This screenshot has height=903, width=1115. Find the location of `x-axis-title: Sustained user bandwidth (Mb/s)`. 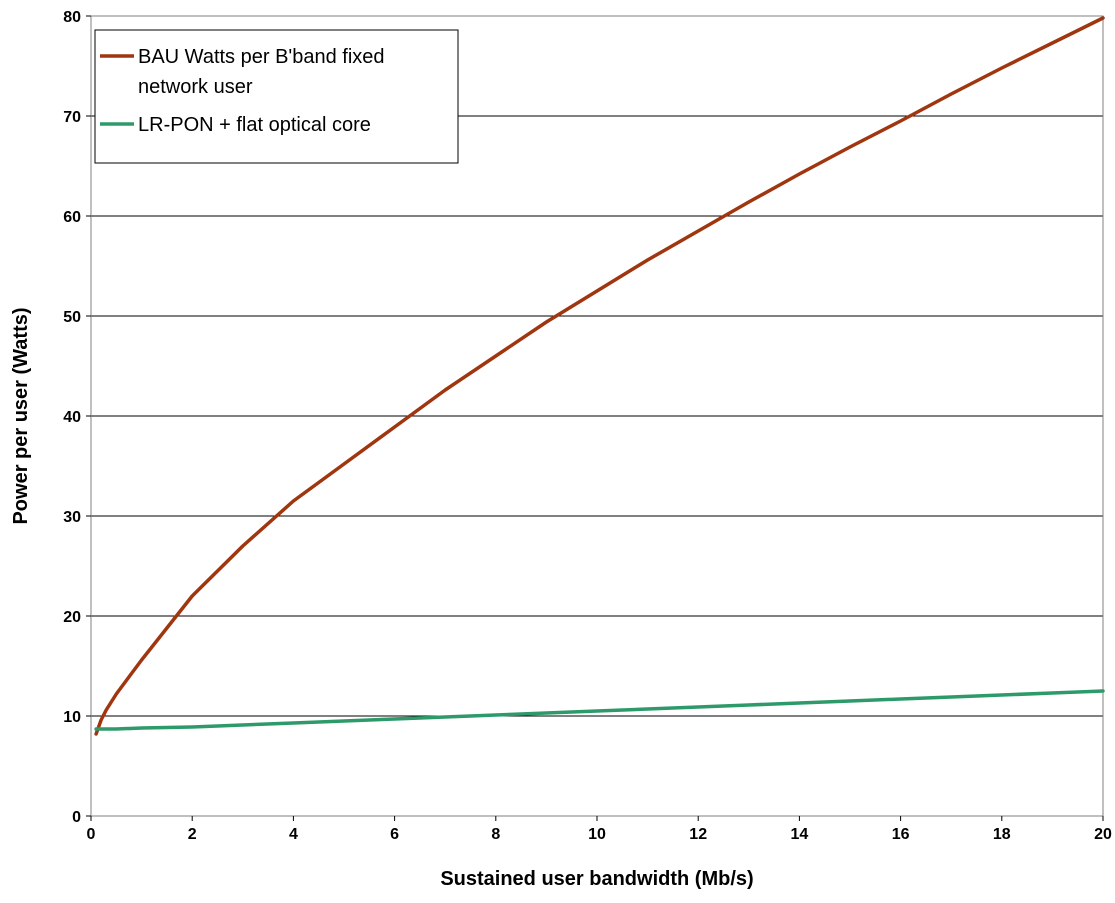

x-axis-title: Sustained user bandwidth (Mb/s) is located at coordinates (596, 879).